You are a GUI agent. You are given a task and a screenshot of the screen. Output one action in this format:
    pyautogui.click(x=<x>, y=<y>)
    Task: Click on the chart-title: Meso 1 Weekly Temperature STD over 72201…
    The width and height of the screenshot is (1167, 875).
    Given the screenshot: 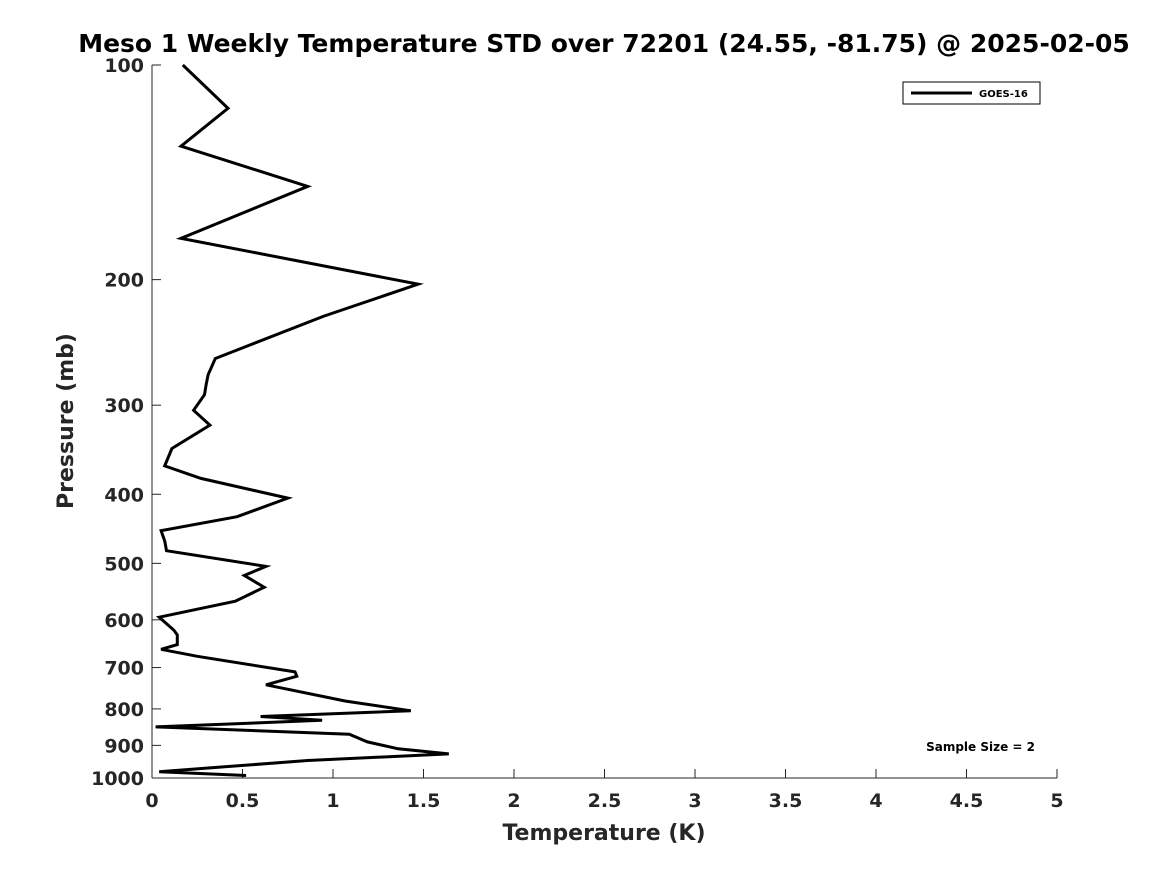 What is the action you would take?
    pyautogui.click(x=604, y=43)
    